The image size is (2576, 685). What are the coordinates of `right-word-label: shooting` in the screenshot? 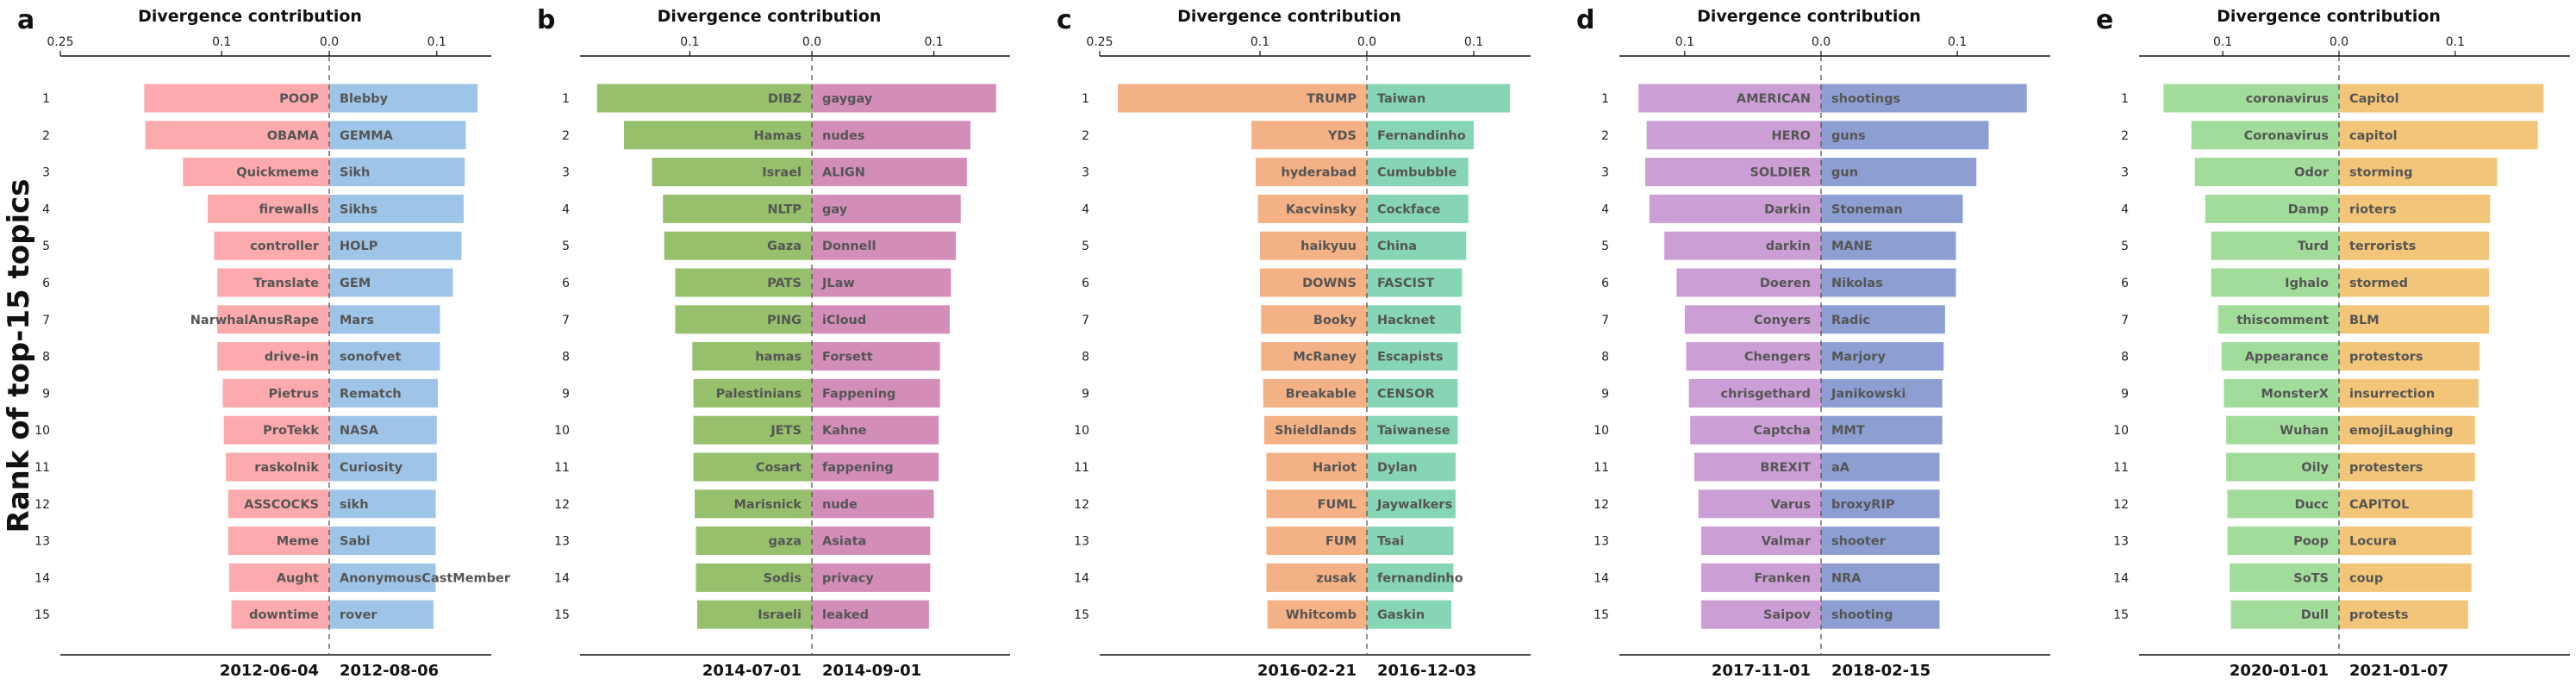 It's located at (1862, 615).